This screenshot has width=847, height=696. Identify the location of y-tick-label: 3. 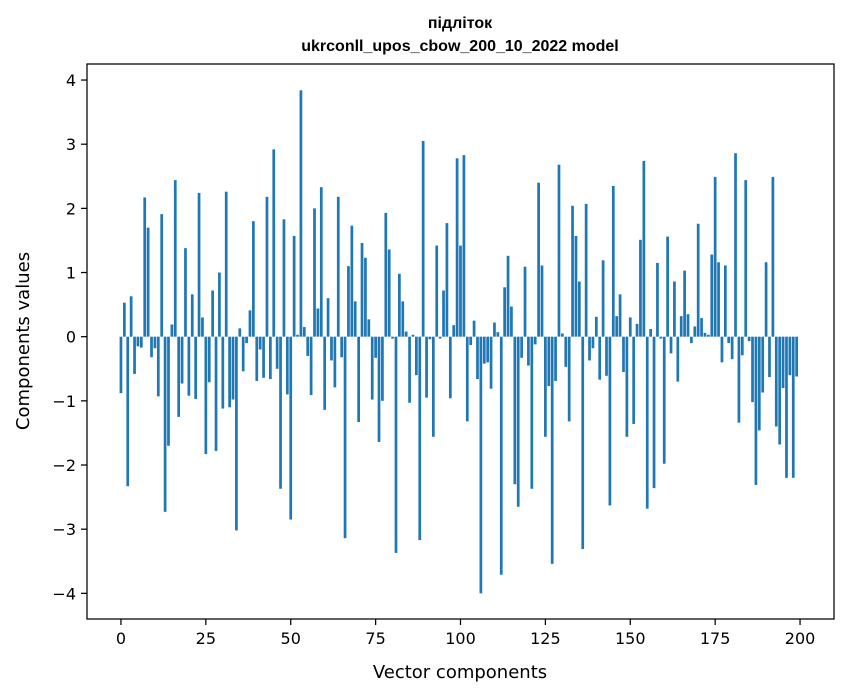
(71, 144).